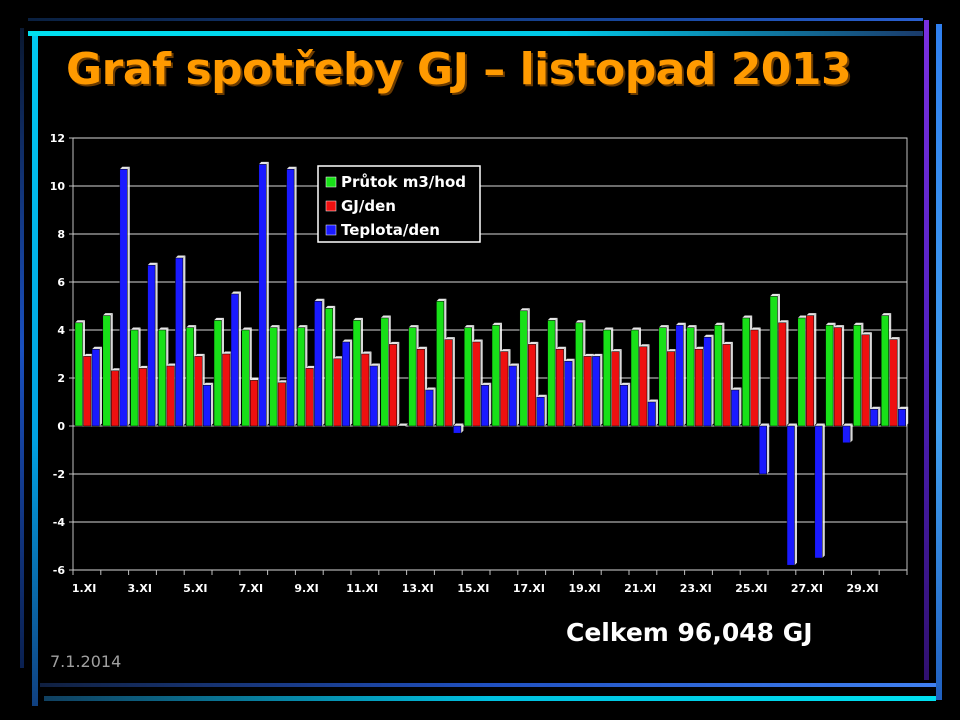 The image size is (960, 720). What do you see at coordinates (390, 230) in the screenshot?
I see `legend-label: Teplota/den` at bounding box center [390, 230].